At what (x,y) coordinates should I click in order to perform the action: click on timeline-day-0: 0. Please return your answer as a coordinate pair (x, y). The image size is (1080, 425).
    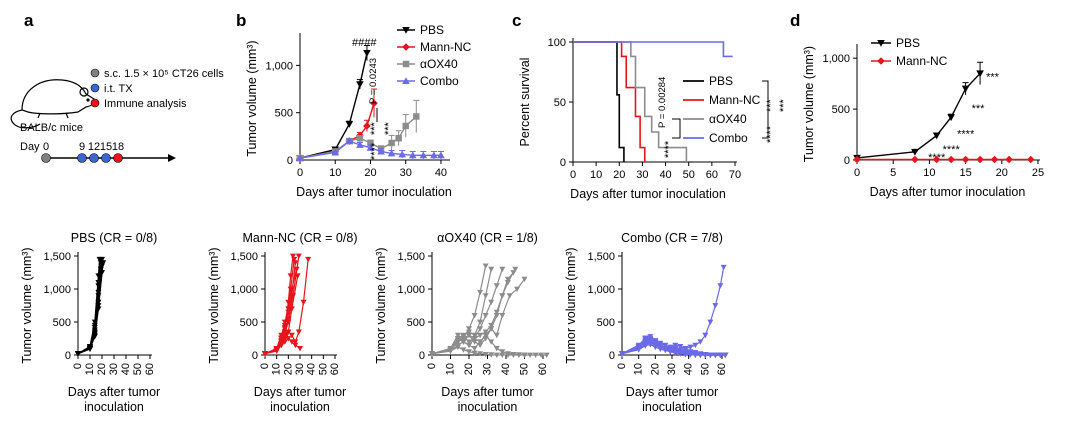
    Looking at the image, I should click on (46, 147).